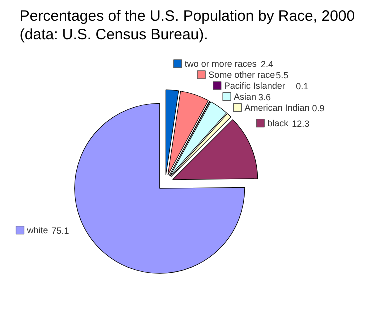 Image resolution: width=374 pixels, height=320 pixels. What do you see at coordinates (282, 75) in the screenshot?
I see `data-label: 5.5` at bounding box center [282, 75].